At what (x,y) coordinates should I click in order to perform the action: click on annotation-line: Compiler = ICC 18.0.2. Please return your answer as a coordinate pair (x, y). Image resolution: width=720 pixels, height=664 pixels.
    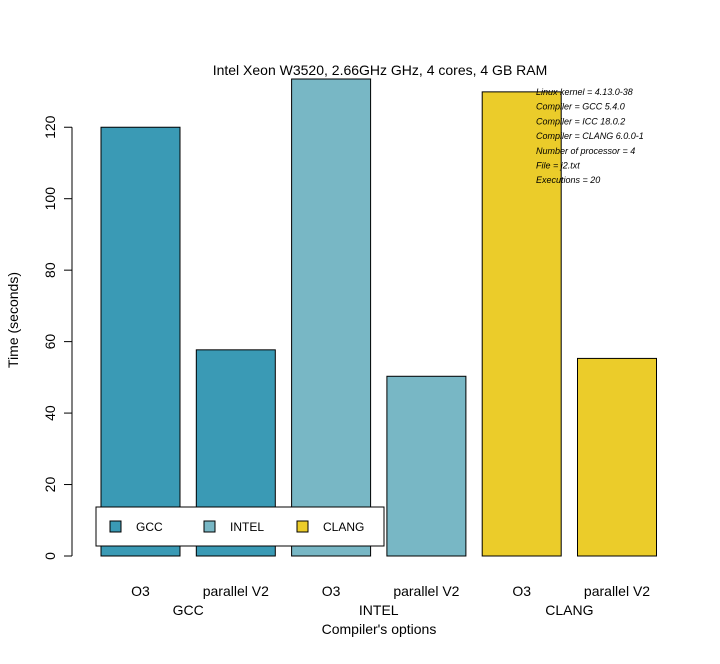
    Looking at the image, I should click on (580, 121).